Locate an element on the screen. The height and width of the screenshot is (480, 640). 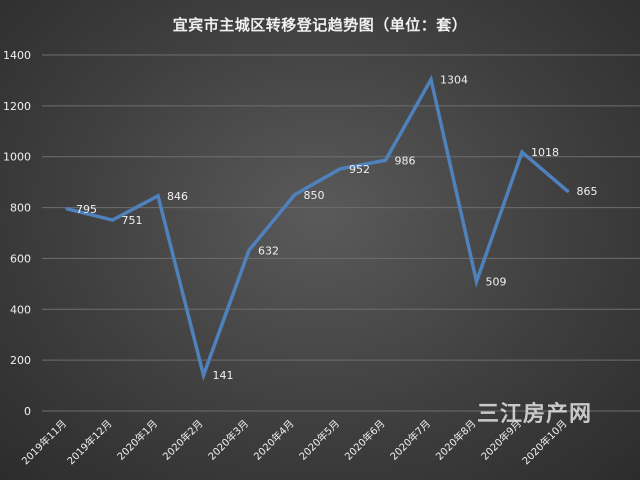
data-label: 751 is located at coordinates (132, 220).